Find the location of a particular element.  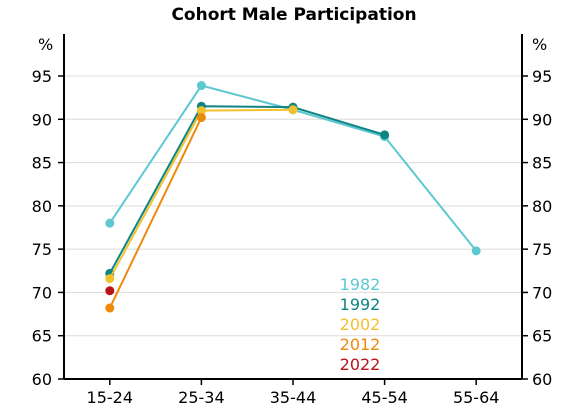

y-tick-label-right: 95 is located at coordinates (542, 76).